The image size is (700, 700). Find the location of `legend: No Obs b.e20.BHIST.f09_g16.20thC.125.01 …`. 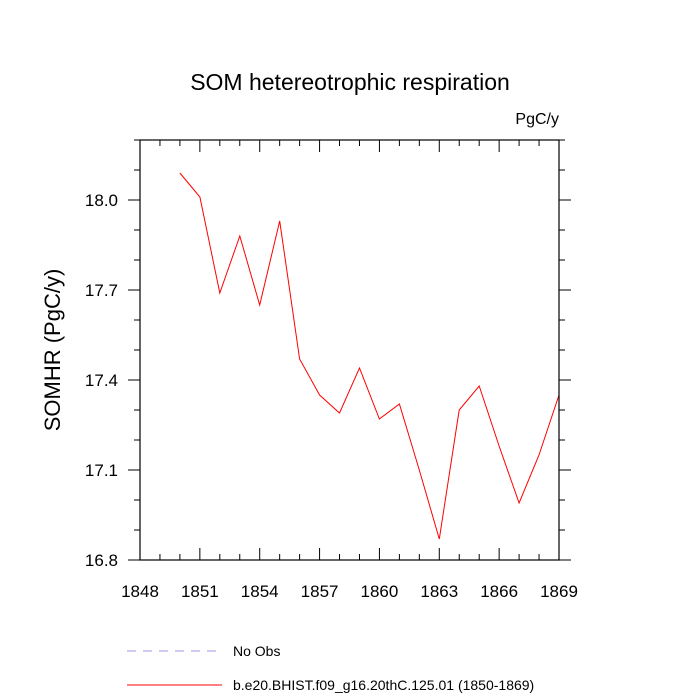

legend: No Obs b.e20.BHIST.f09_g16.20thC.125.01 … is located at coordinates (330, 668).